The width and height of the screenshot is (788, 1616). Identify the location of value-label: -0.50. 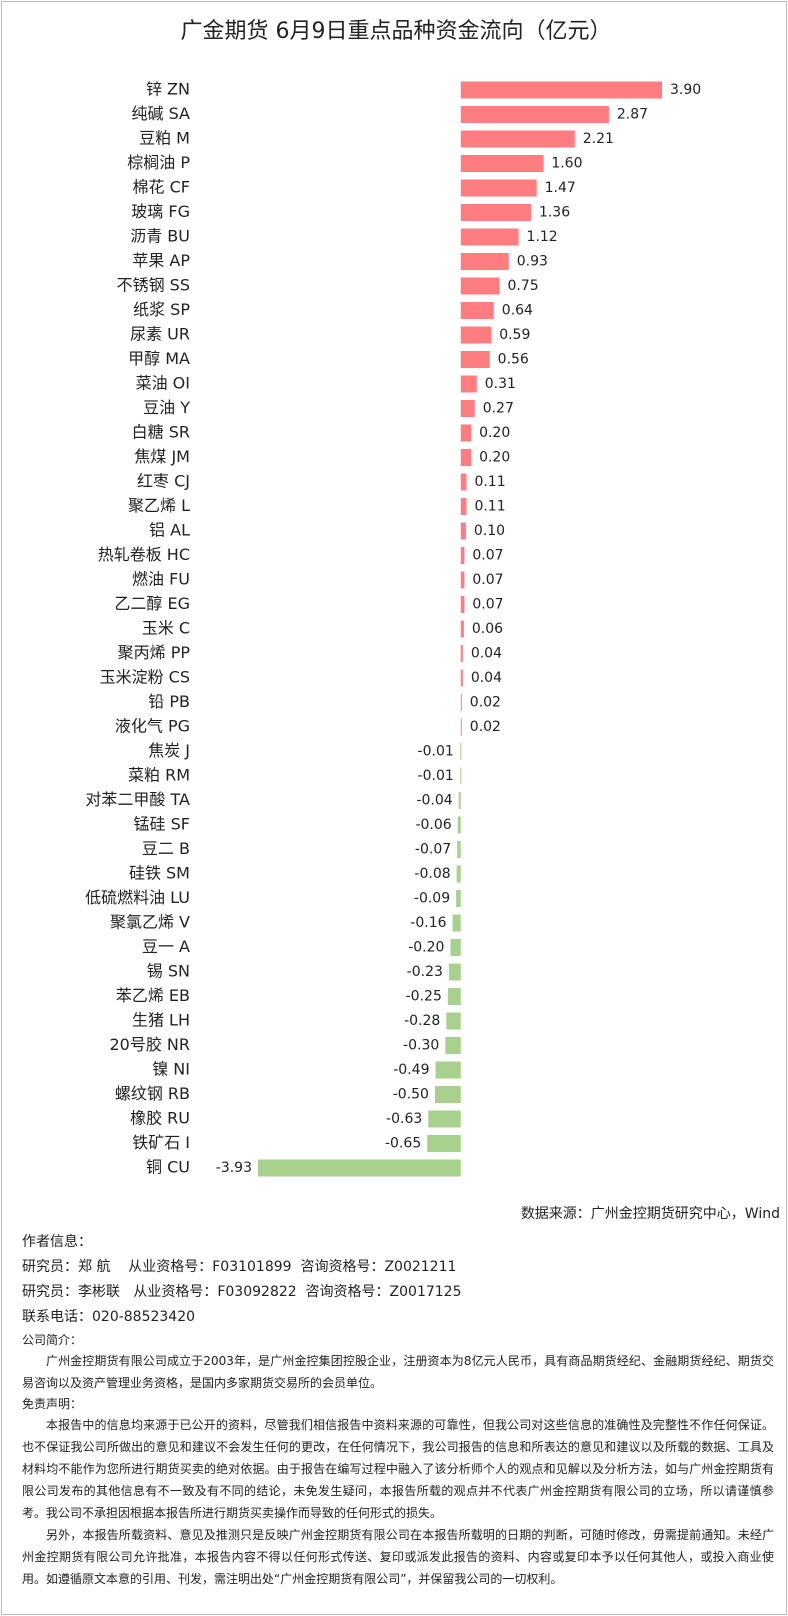
(411, 1095).